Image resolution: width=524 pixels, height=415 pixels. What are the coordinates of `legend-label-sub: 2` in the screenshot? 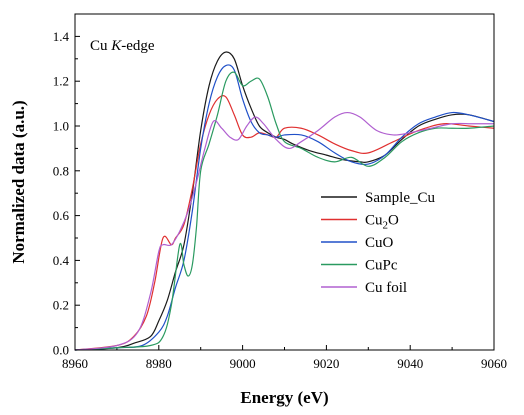 It's located at (386, 226).